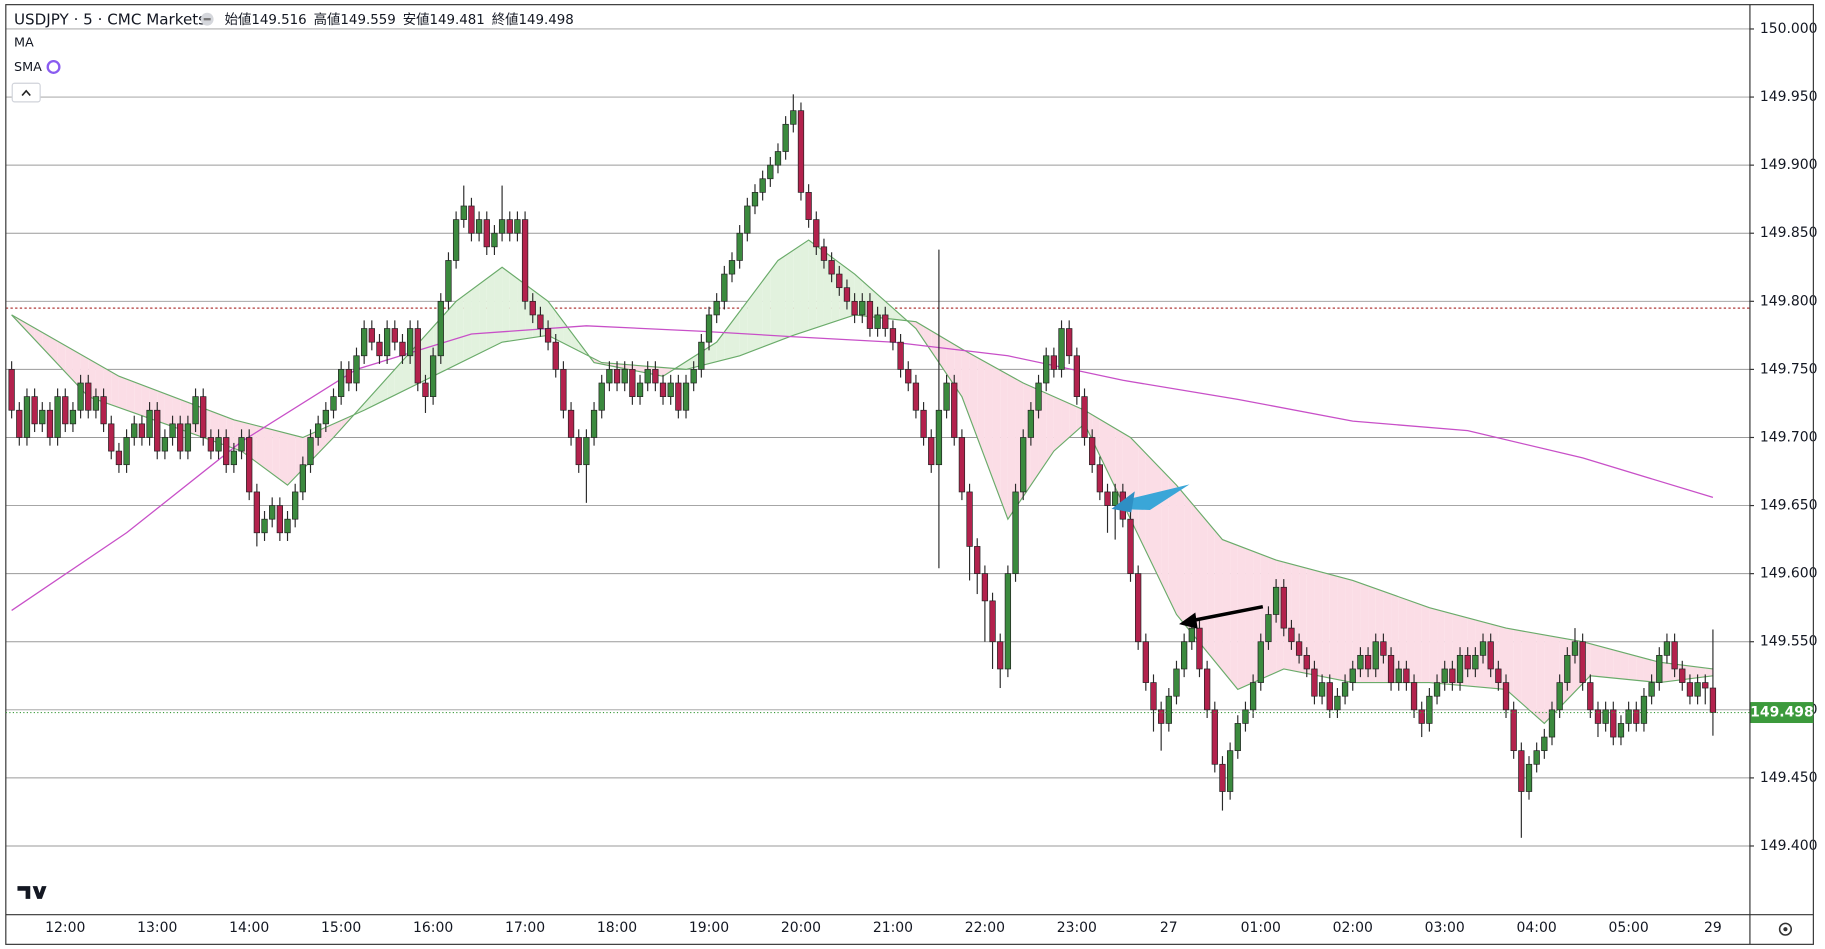 The width and height of the screenshot is (1825, 949). What do you see at coordinates (53, 66) in the screenshot?
I see `indicator-icon` at bounding box center [53, 66].